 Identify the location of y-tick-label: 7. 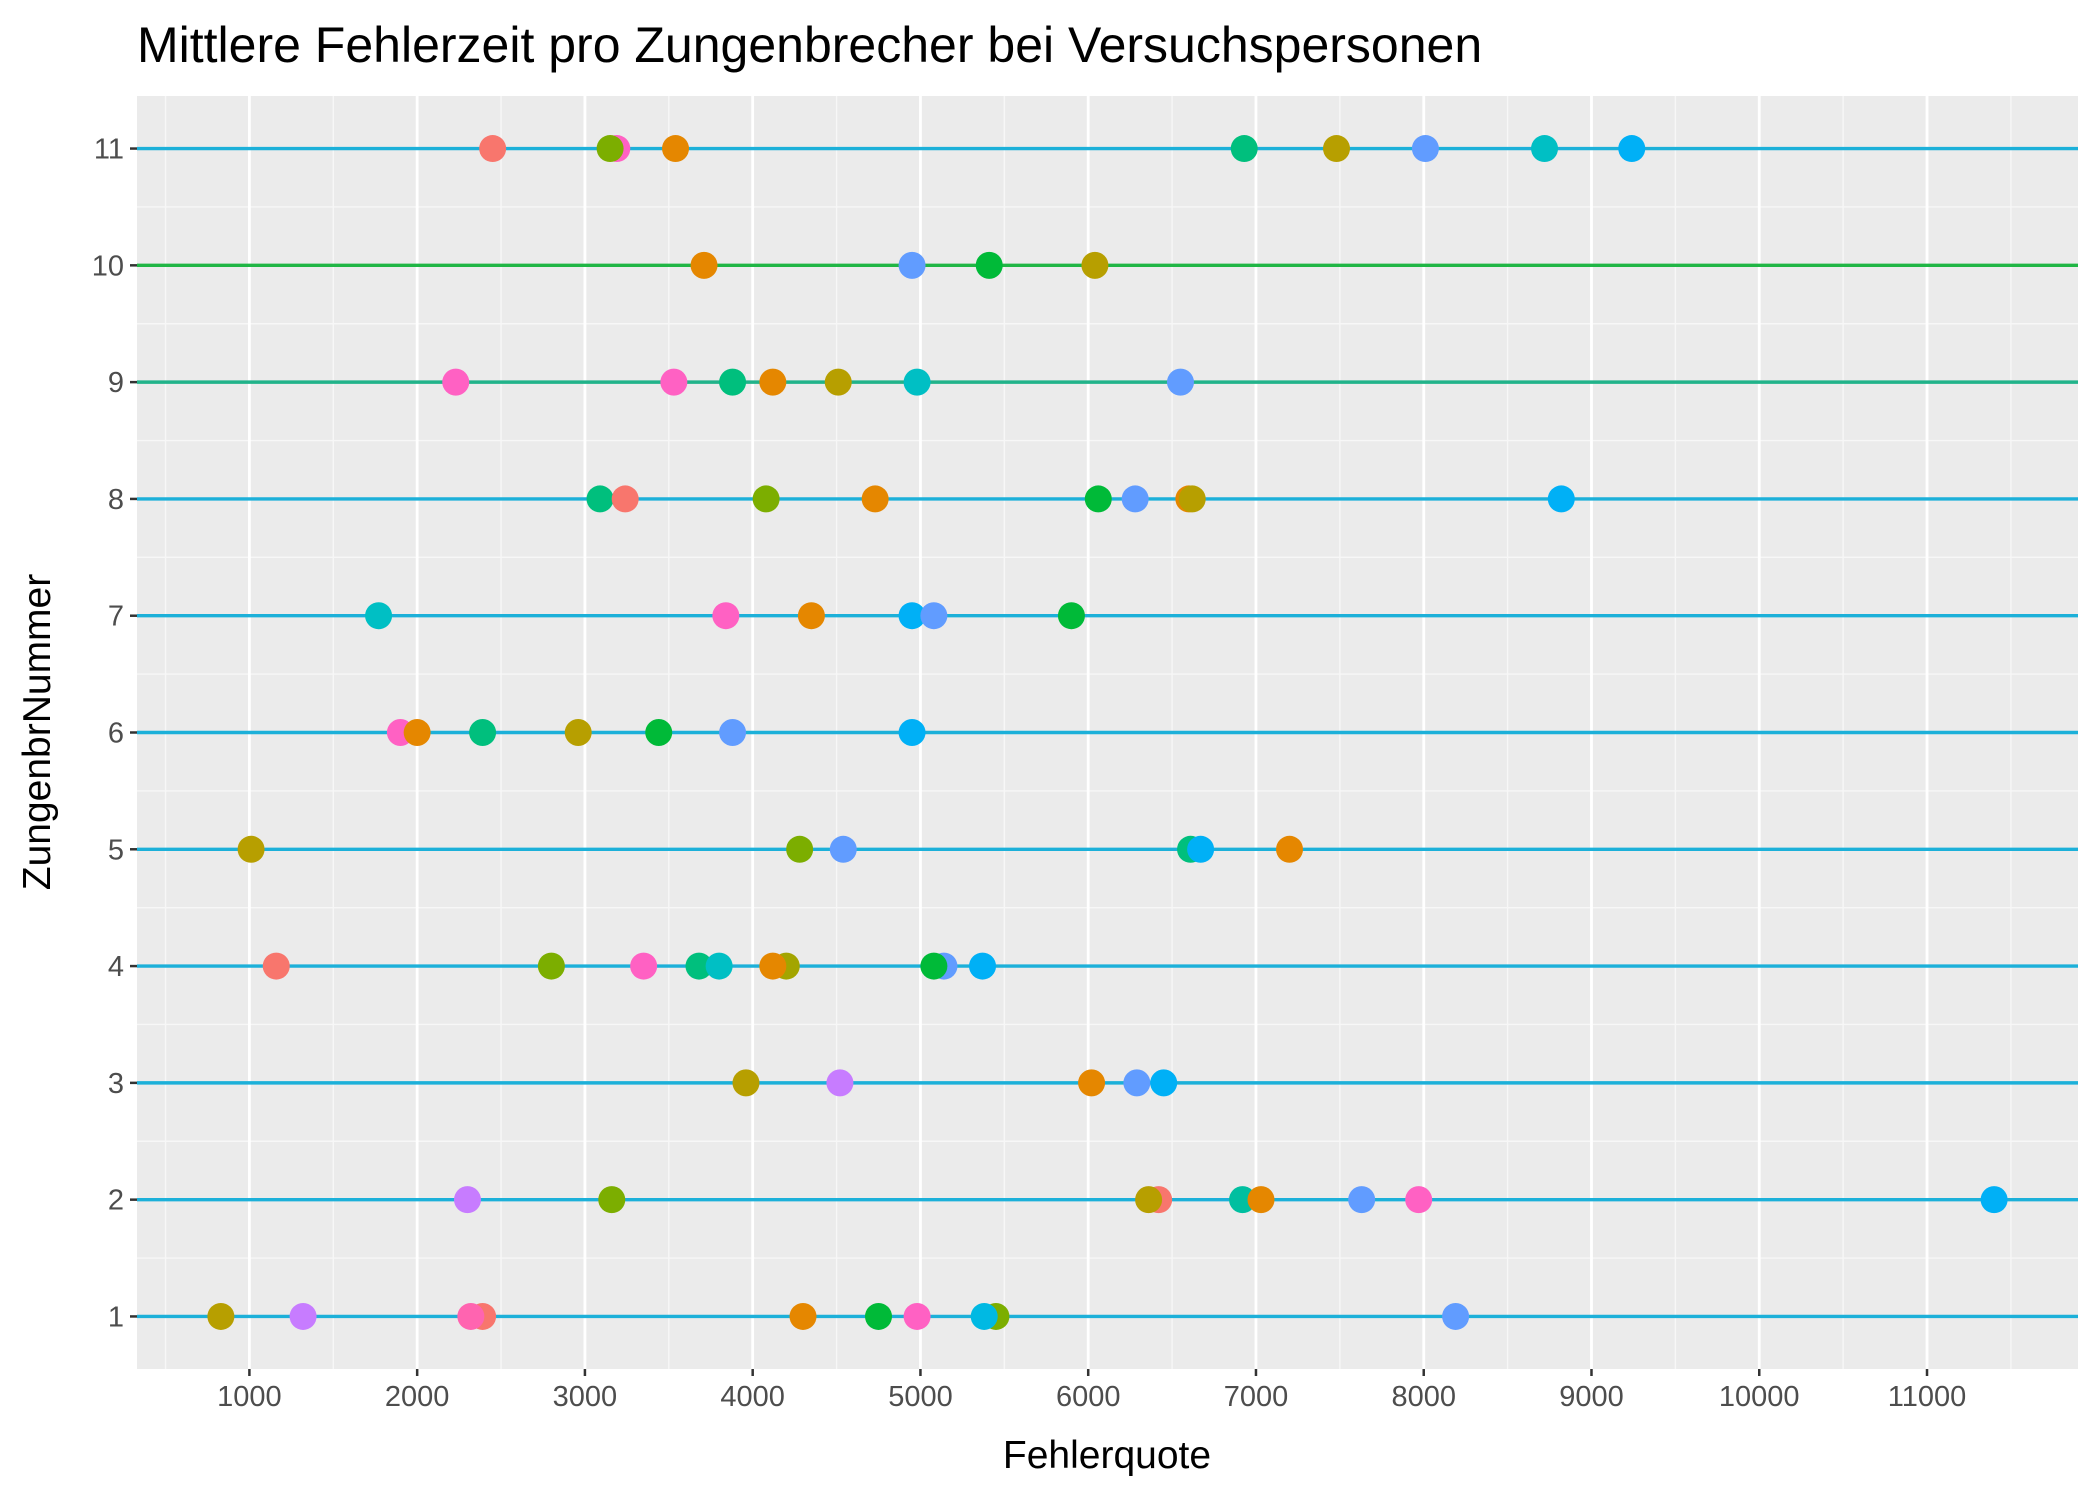
(116, 617).